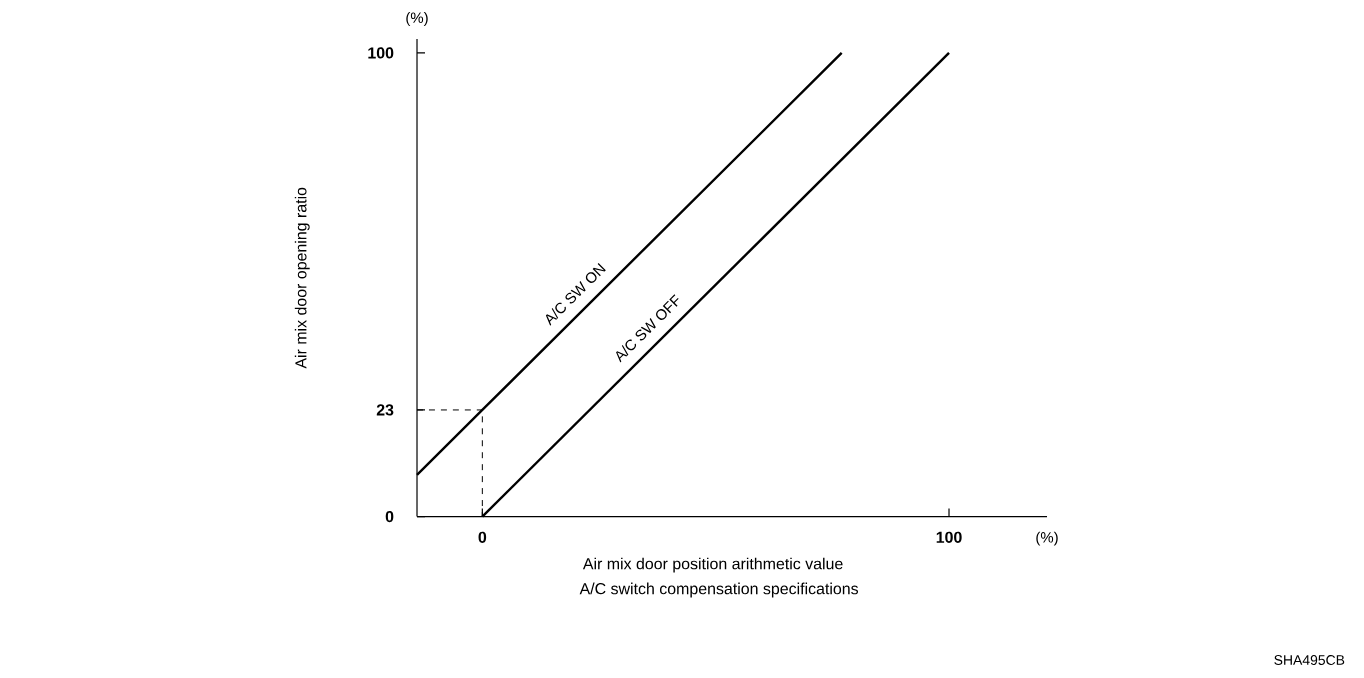 The image size is (1364, 678). Describe the element at coordinates (302, 278) in the screenshot. I see `y-axis-title: Air mix door opening ratio` at that location.